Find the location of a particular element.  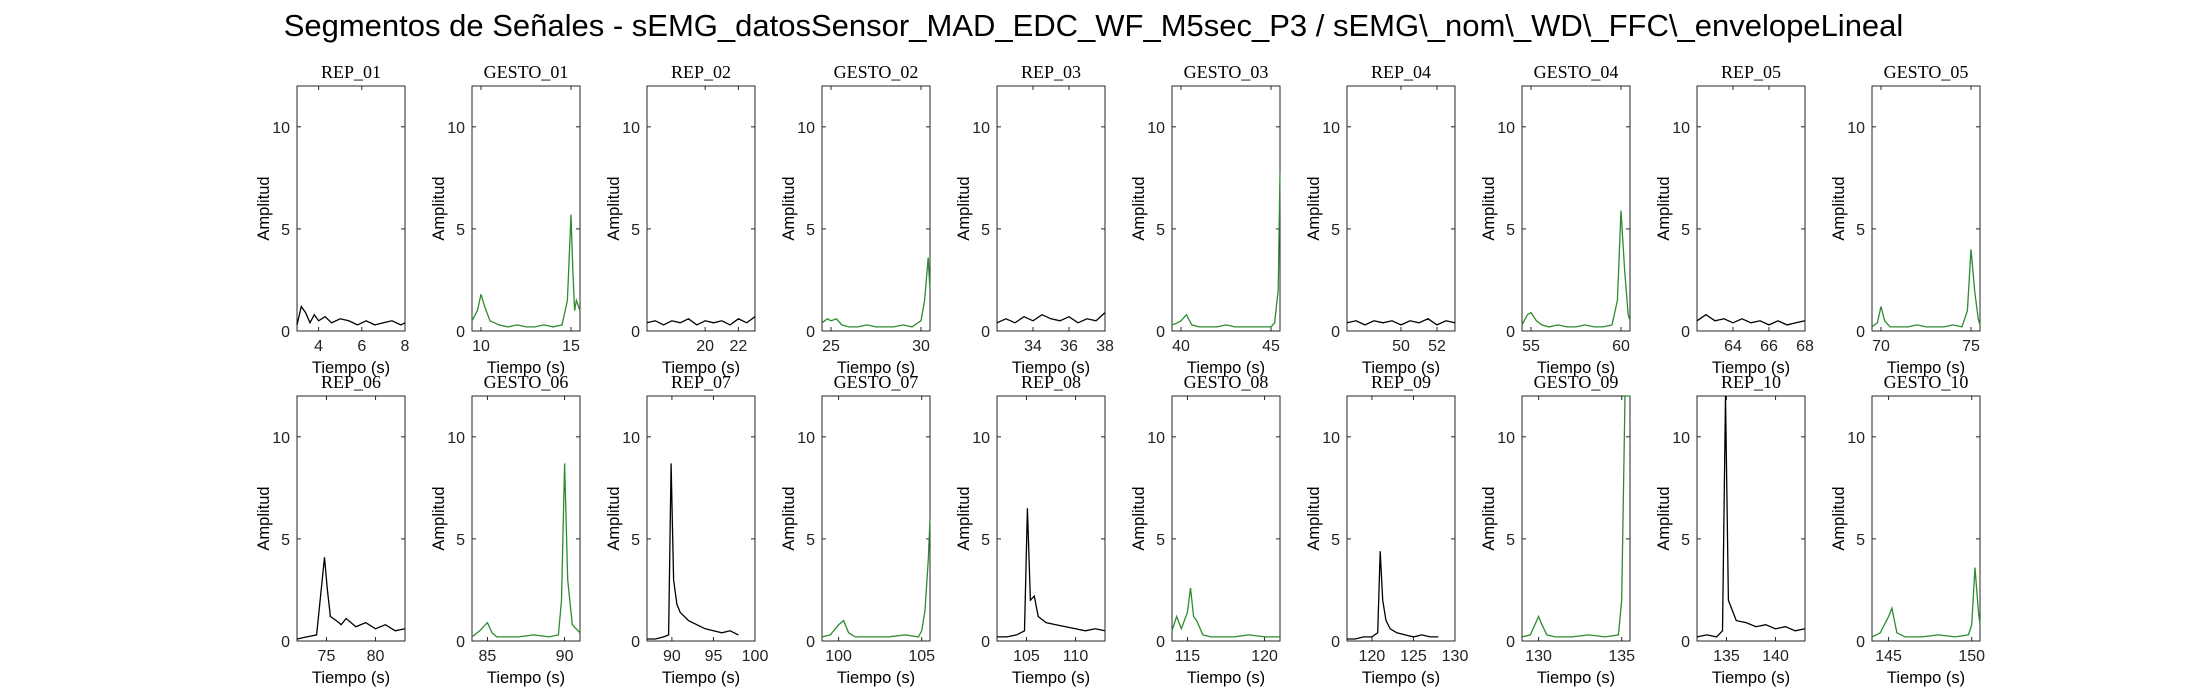

x-tick-label: 75 is located at coordinates (1971, 346).